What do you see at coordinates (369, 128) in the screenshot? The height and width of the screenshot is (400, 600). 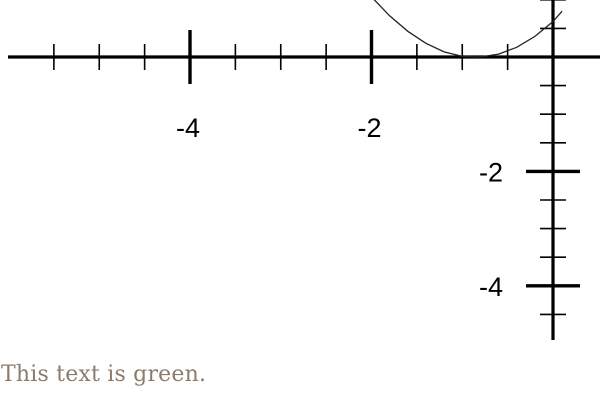 I see `x-tick-label: -2` at bounding box center [369, 128].